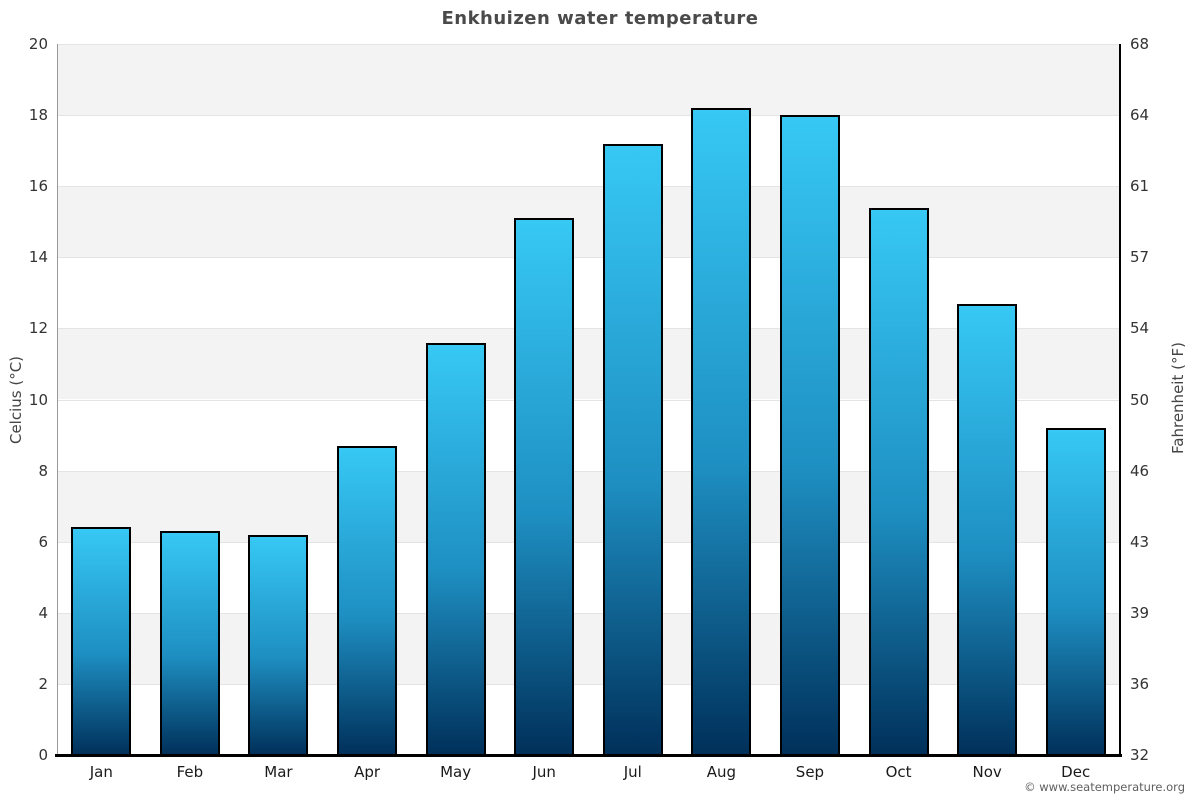 Image resolution: width=1200 pixels, height=800 pixels. Describe the element at coordinates (43, 541) in the screenshot. I see `celsius-tick-6: 6` at that location.